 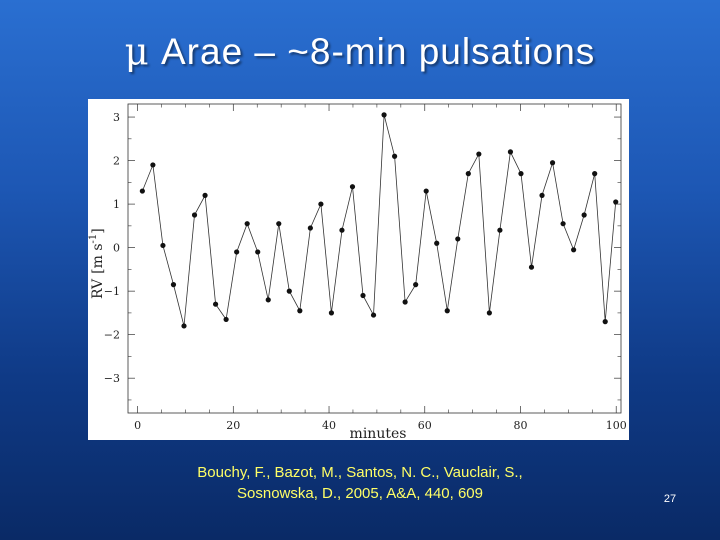 I want to click on x-tick-label: 80, so click(x=520, y=425).